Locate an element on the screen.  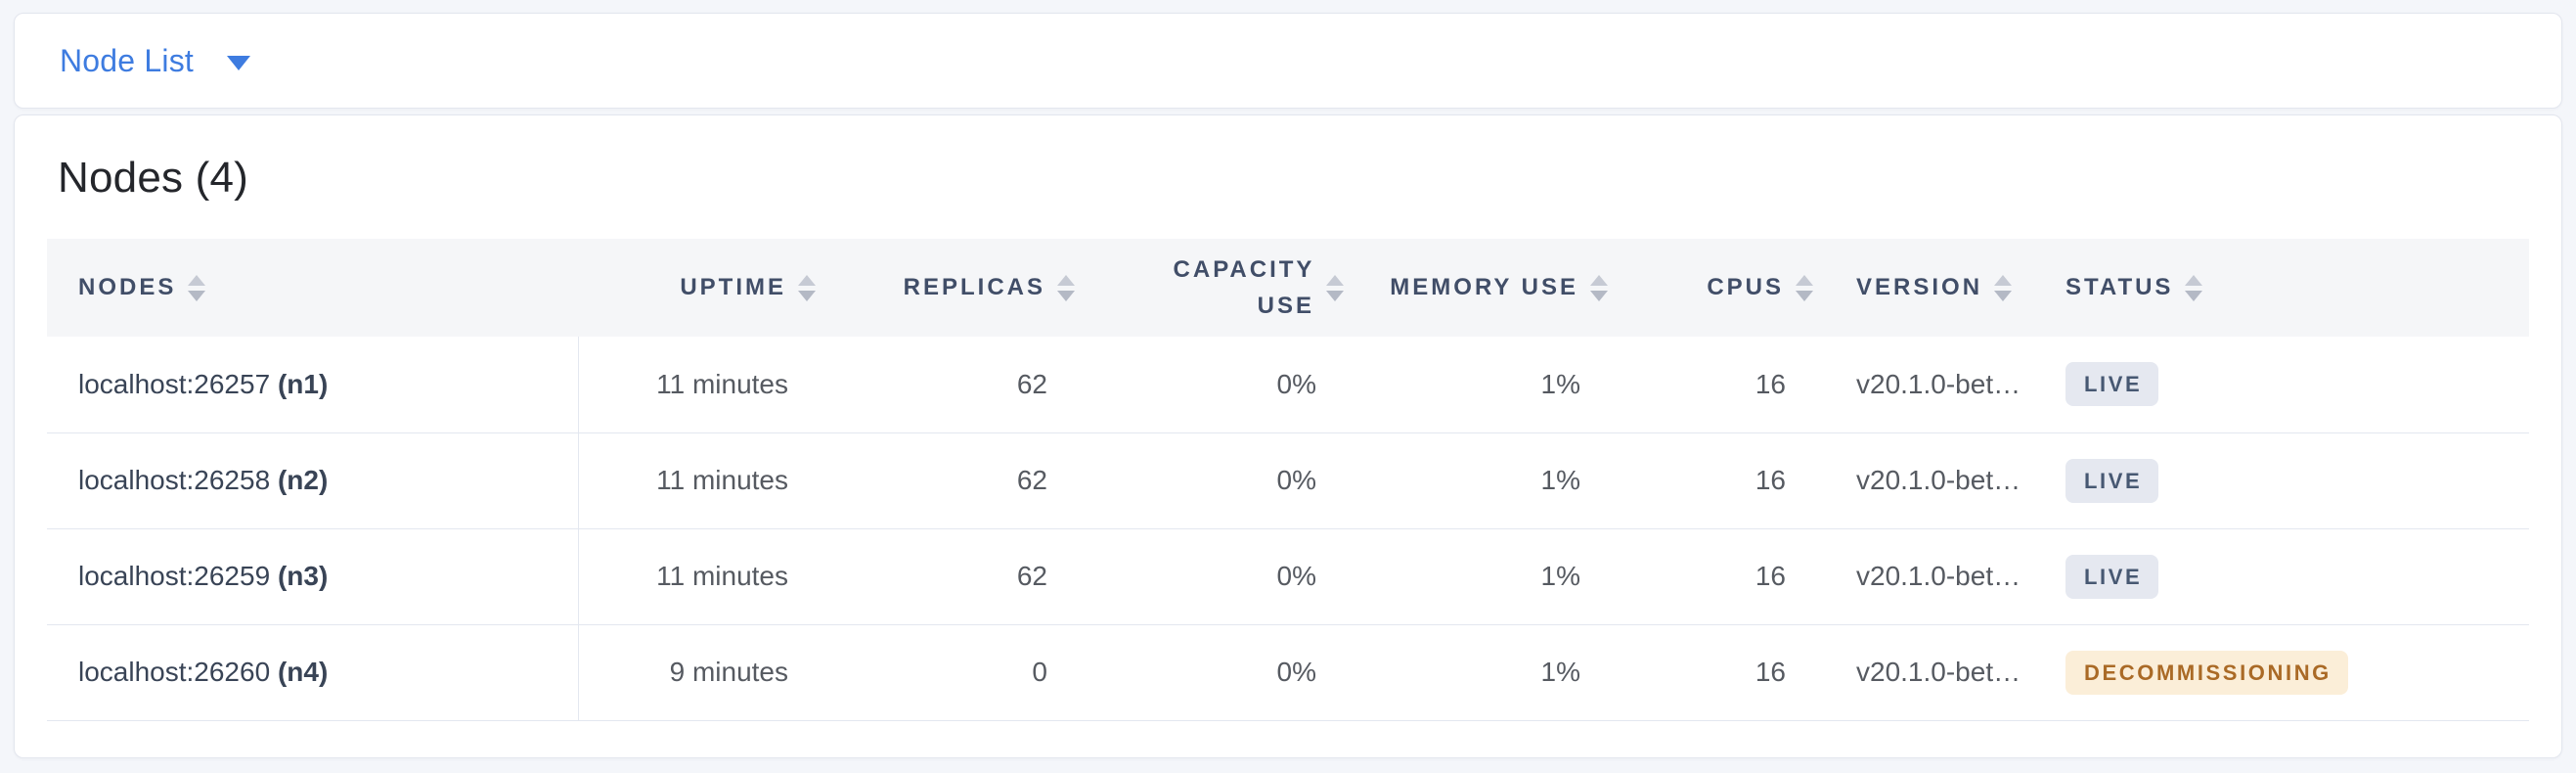
node-address: localhost:26257 is located at coordinates (175, 383).